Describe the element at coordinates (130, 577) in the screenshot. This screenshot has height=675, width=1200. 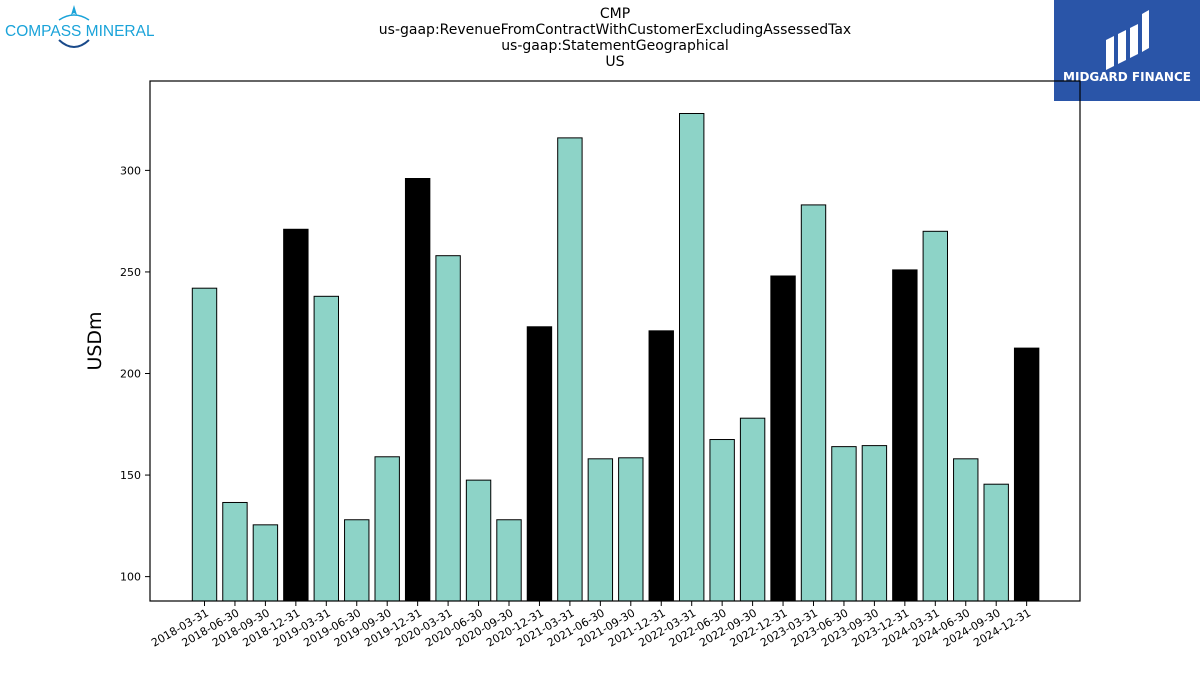
I see `y-tick-label: 100` at that location.